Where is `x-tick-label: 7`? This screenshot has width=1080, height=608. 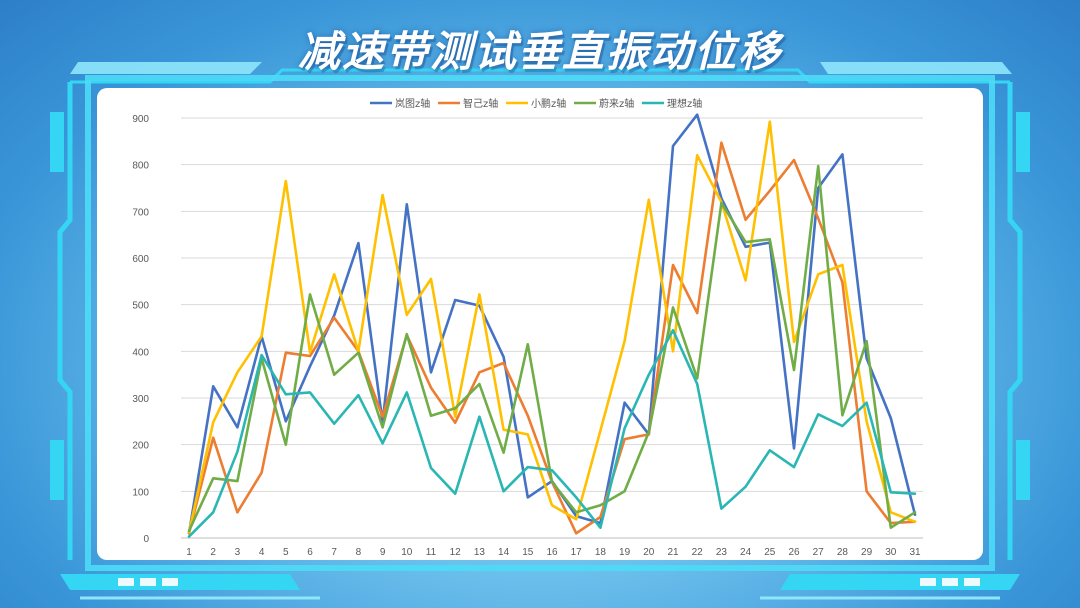 x-tick-label: 7 is located at coordinates (334, 552).